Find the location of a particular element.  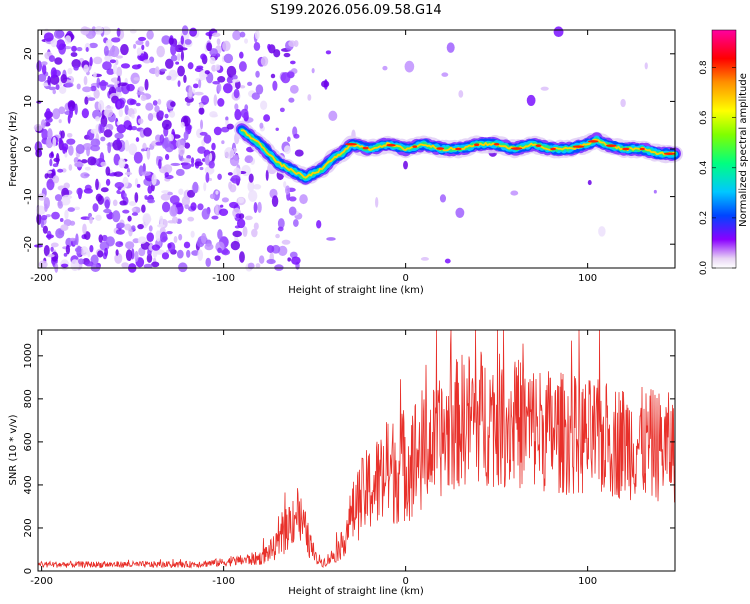

x-tick-label: -100 is located at coordinates (223, 581).